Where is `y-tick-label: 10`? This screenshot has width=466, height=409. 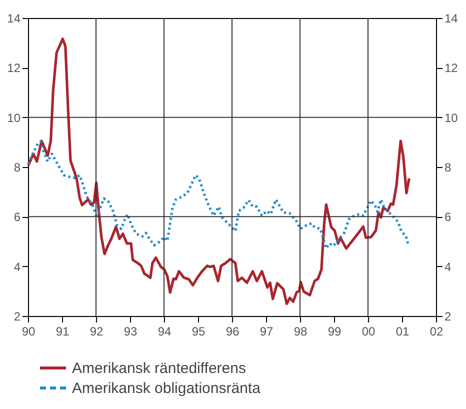
y-tick-label: 10 is located at coordinates (14, 117).